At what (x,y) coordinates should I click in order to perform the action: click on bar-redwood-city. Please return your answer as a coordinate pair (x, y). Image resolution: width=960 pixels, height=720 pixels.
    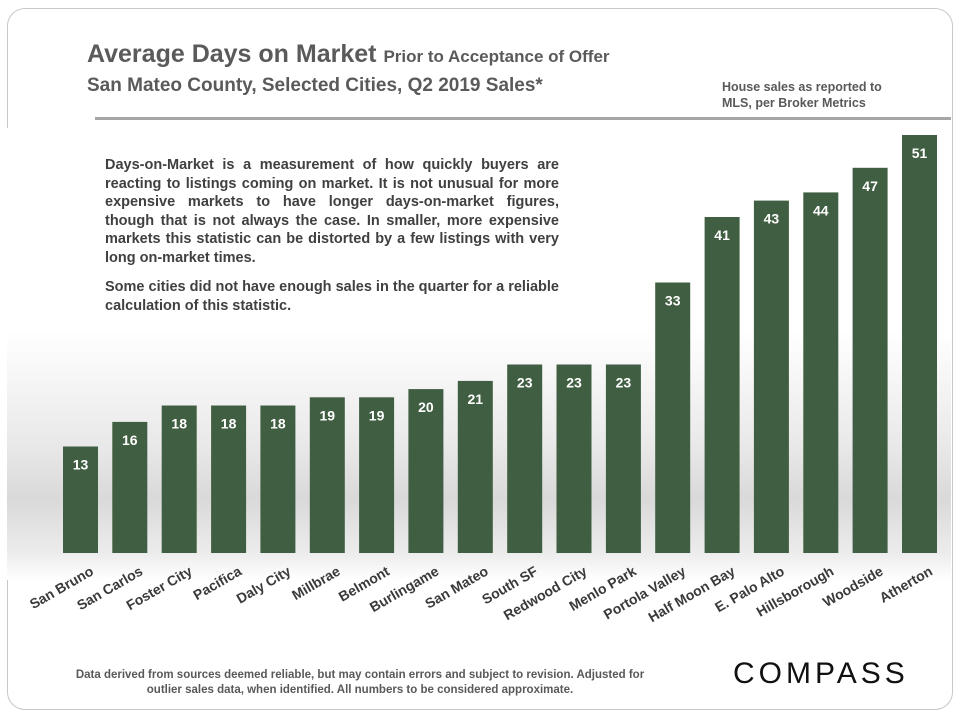
    Looking at the image, I should click on (574, 458).